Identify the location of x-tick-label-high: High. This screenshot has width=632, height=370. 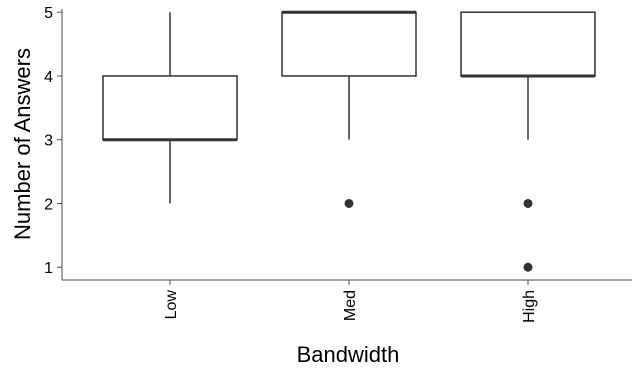
(529, 306).